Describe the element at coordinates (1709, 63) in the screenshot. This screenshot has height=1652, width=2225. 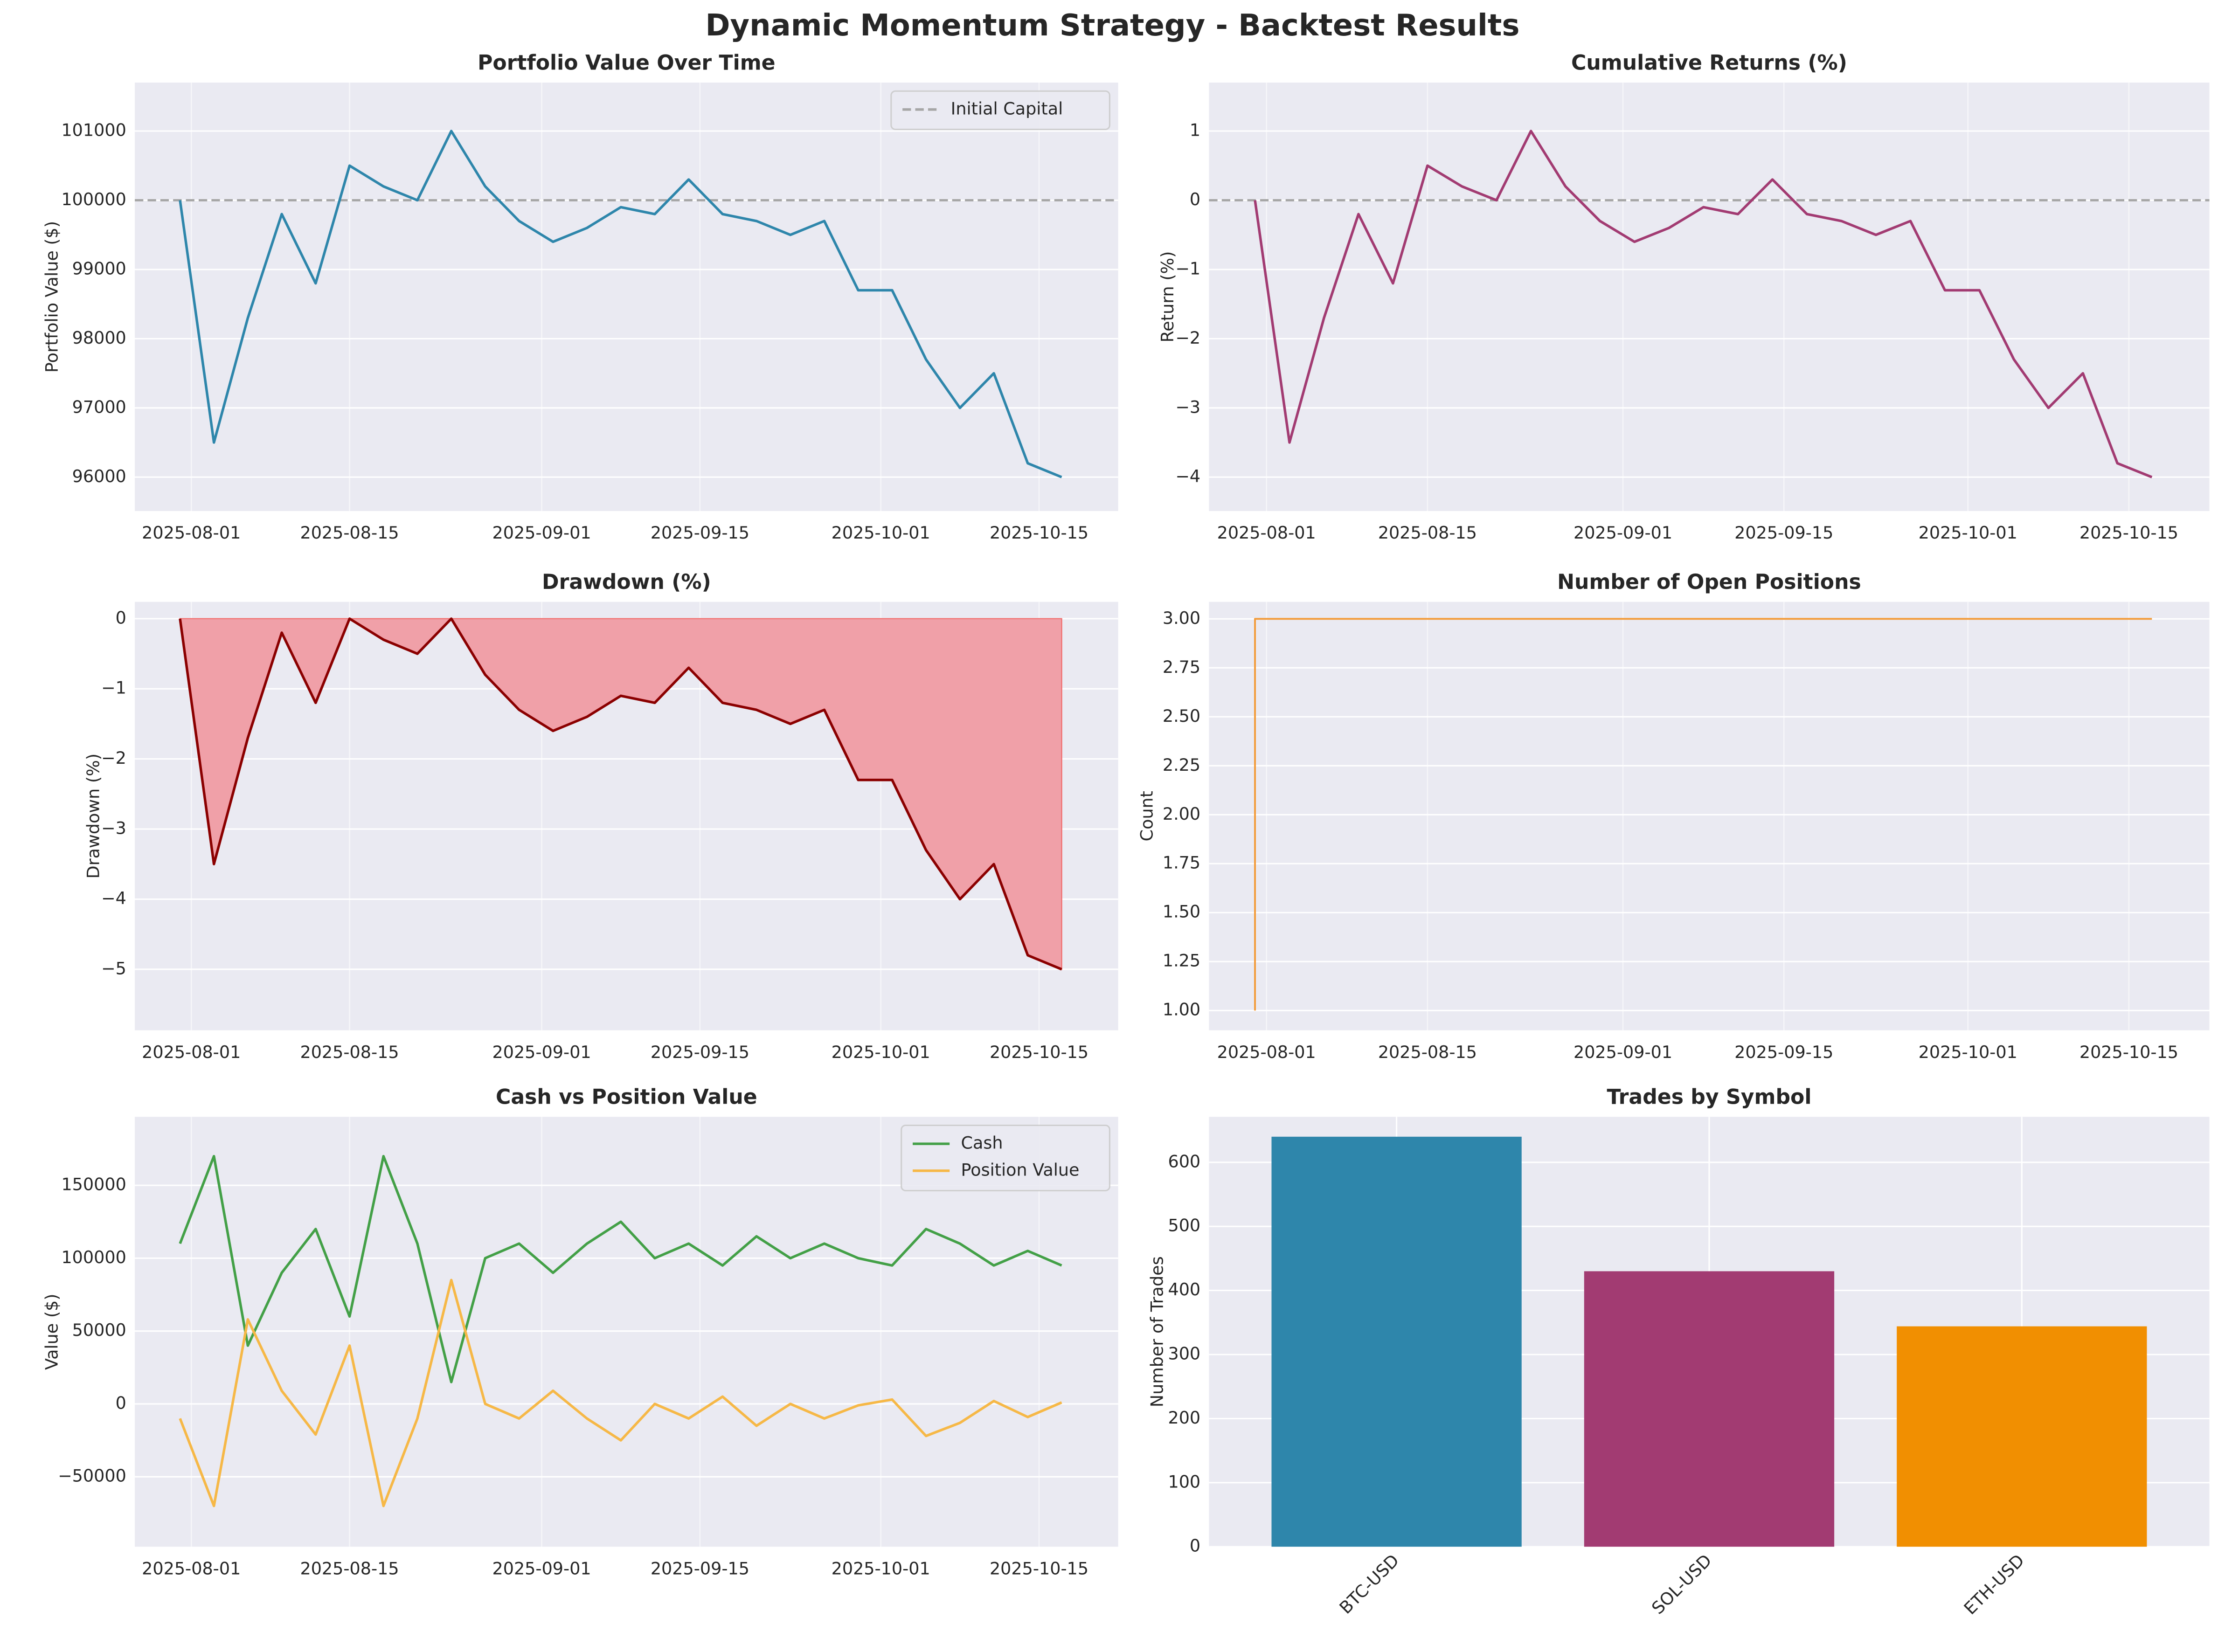
I see `subplot-title: Cumulative Returns (%)` at that location.